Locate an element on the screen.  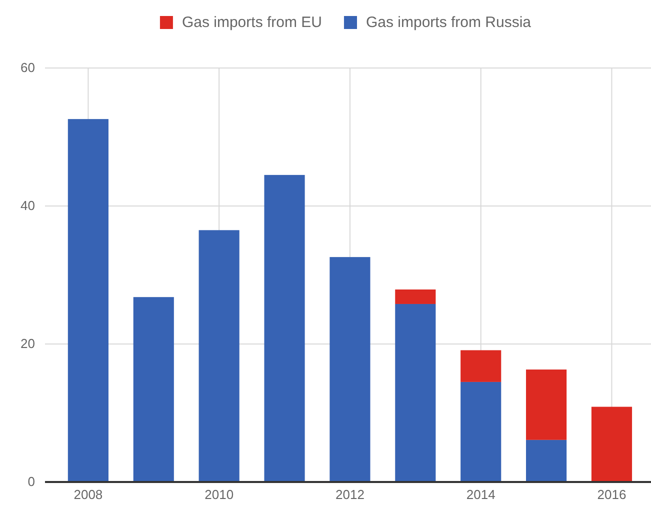
y-tick-label: 0 is located at coordinates (31, 482).